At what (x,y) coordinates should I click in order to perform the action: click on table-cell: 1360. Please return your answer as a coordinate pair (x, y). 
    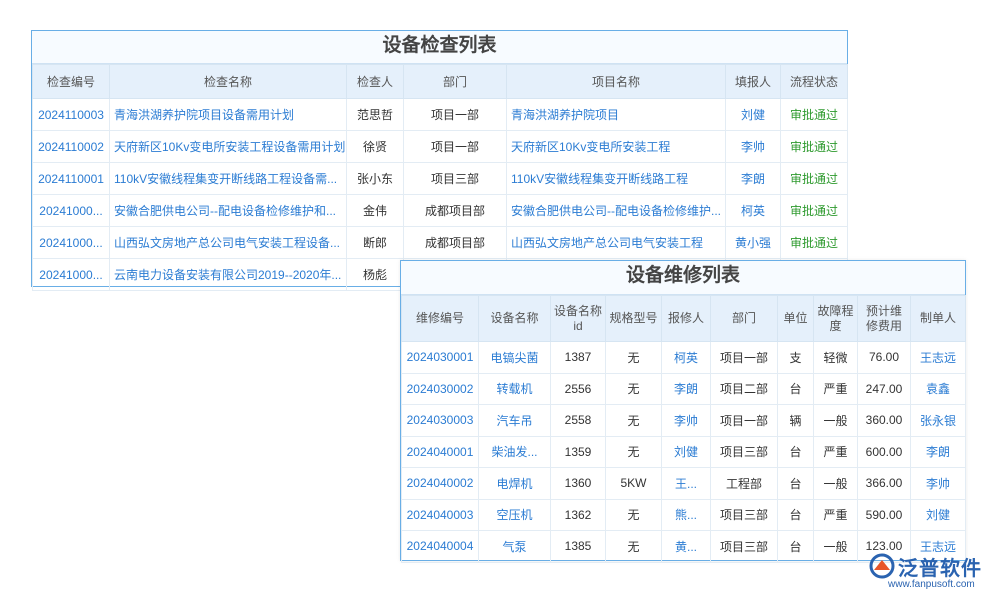
    Looking at the image, I should click on (578, 483).